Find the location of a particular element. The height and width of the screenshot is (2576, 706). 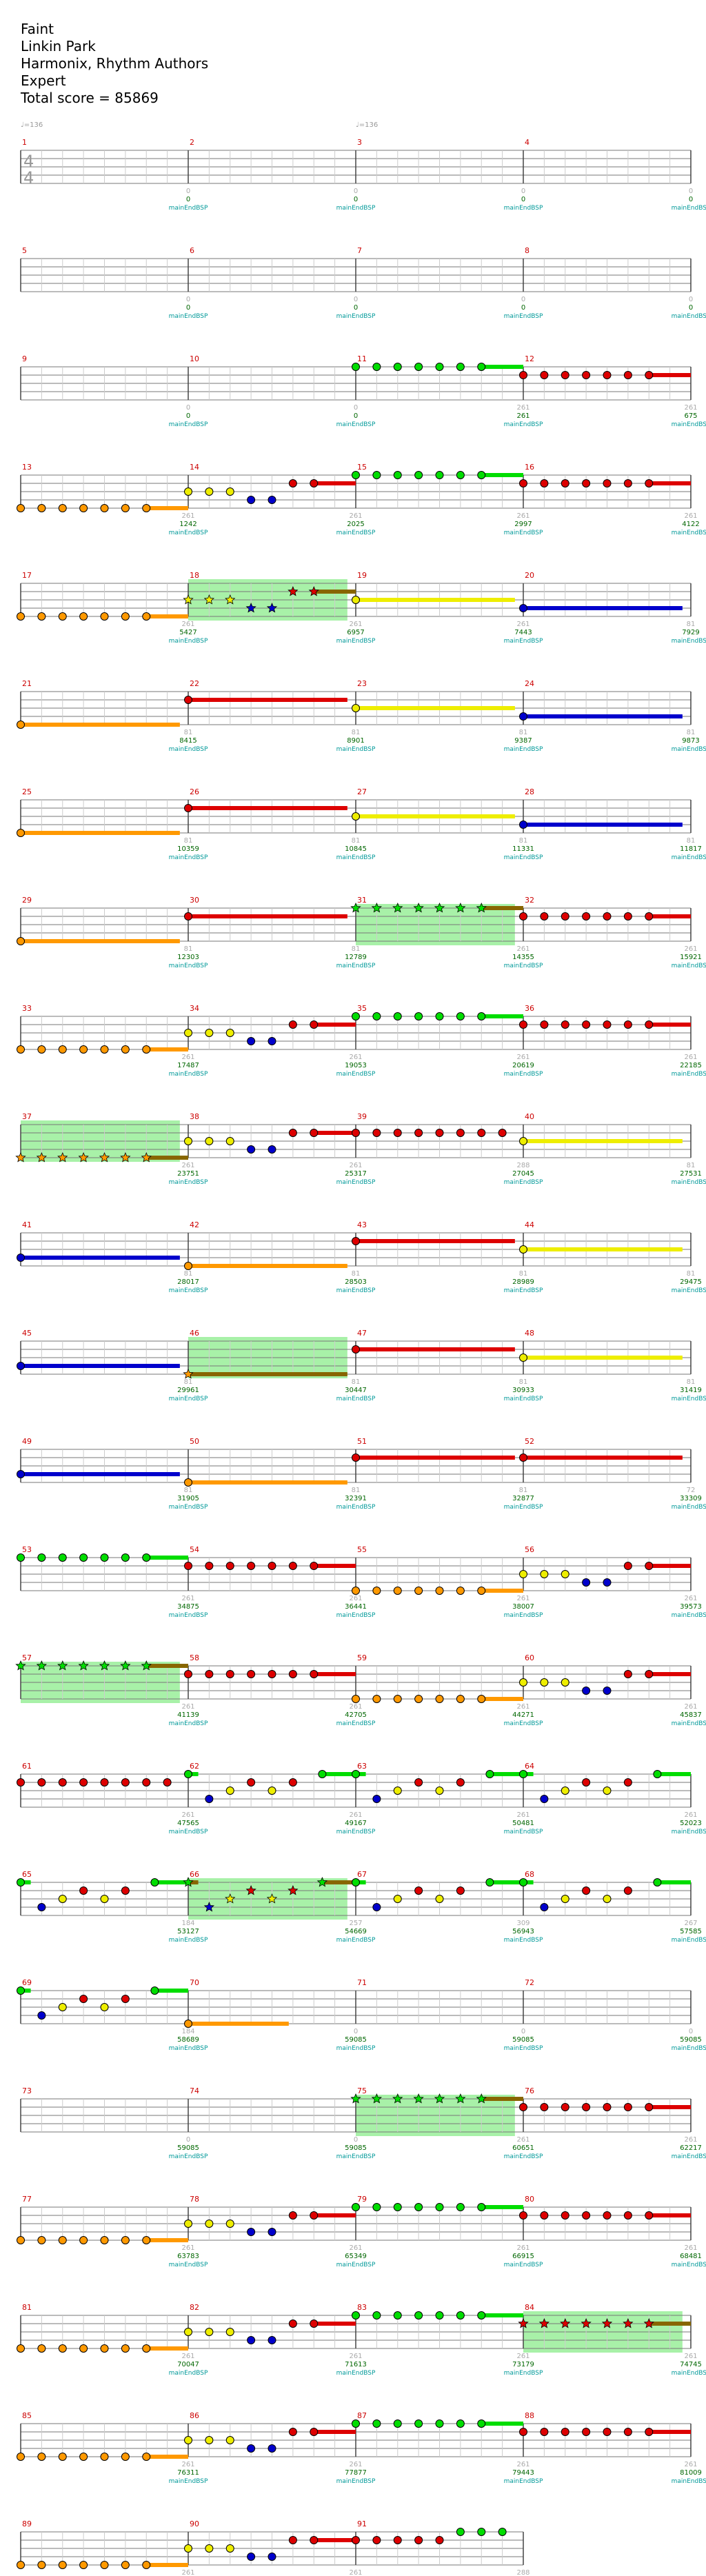

measure-number: 18 is located at coordinates (194, 575).